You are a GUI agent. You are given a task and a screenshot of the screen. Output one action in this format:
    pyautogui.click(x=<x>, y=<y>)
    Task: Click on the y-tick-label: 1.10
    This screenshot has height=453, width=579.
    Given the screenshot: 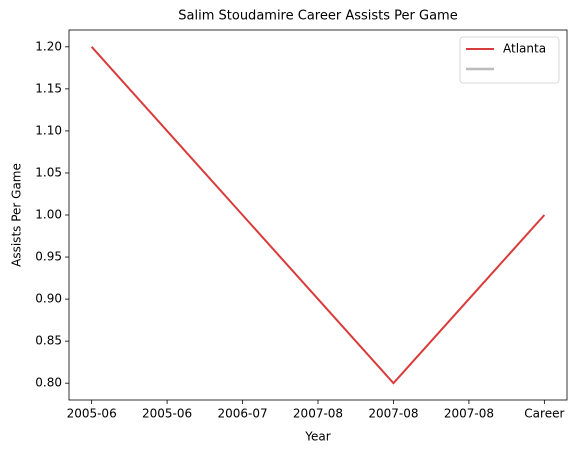 What is the action you would take?
    pyautogui.click(x=48, y=130)
    